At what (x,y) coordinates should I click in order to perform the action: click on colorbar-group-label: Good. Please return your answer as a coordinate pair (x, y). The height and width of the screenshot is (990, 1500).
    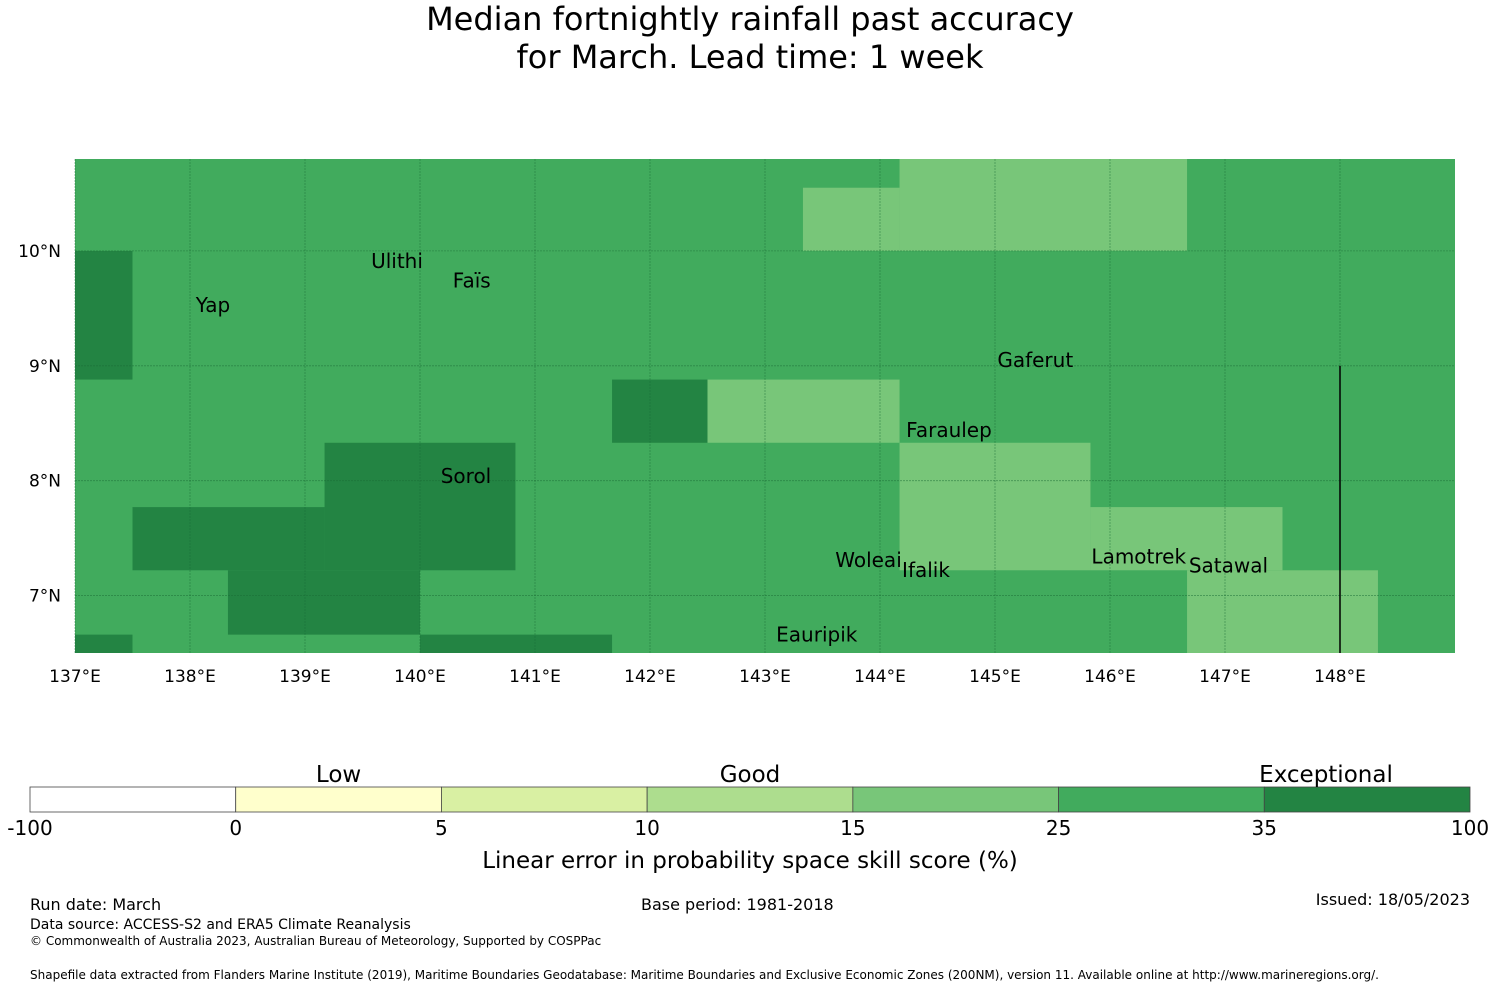
    Looking at the image, I should click on (750, 775).